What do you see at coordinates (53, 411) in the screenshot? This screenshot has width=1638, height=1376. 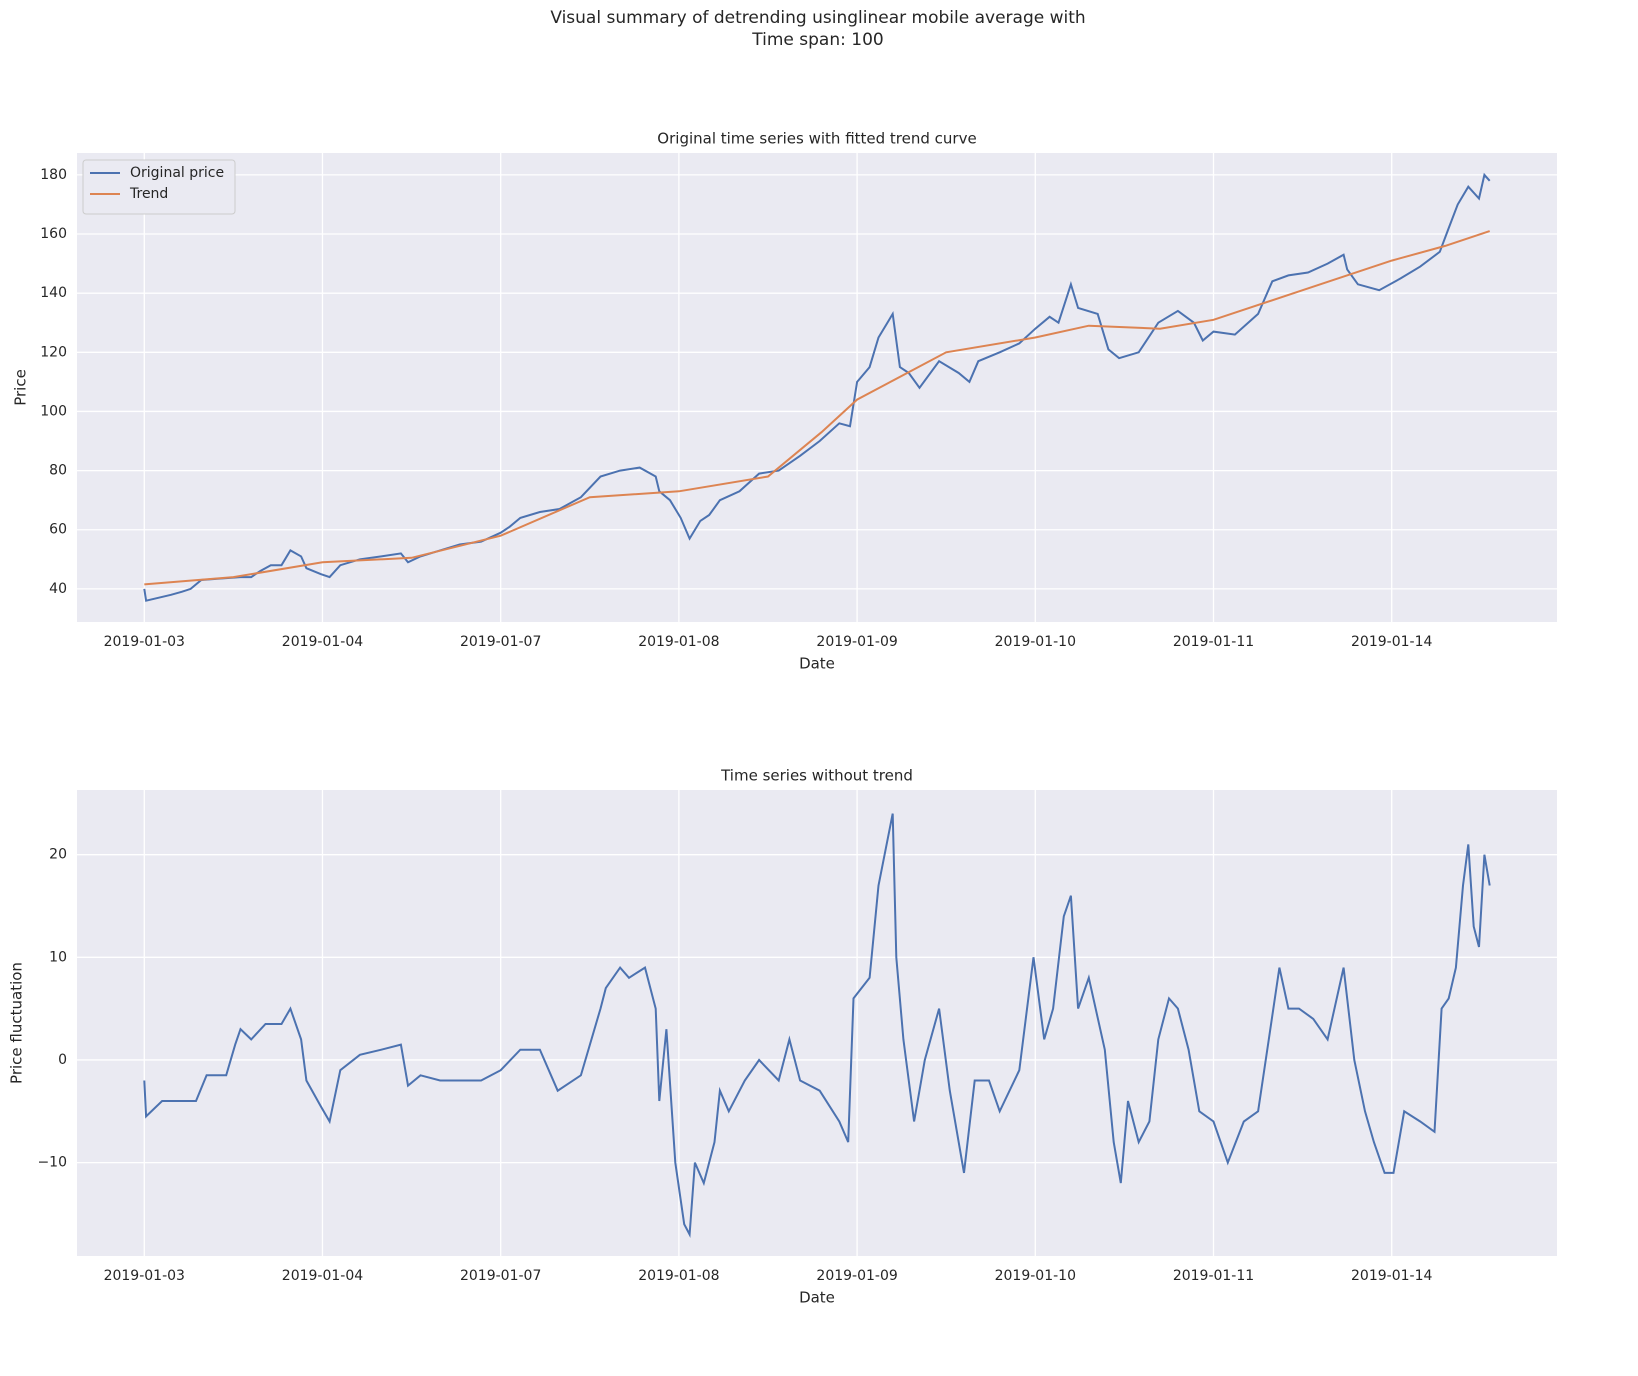 I see `y-tick-label: 100` at bounding box center [53, 411].